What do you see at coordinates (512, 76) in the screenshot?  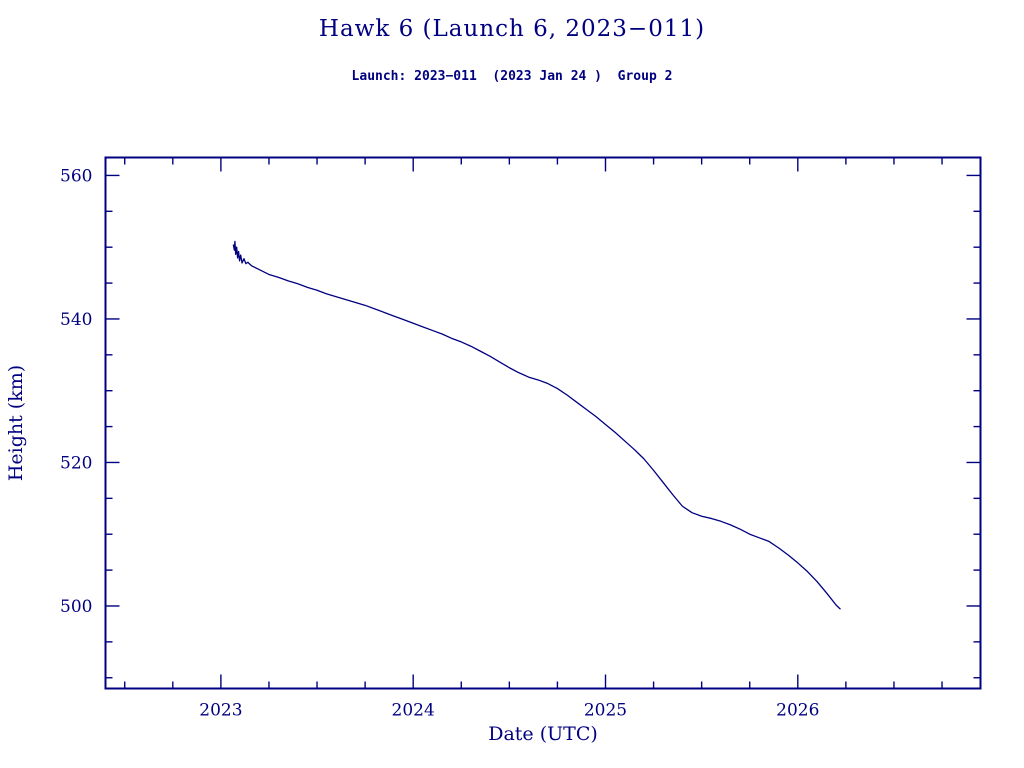 I see `chart-subtitle: Launch: 2023−011 (2023 Jan 24 ) Group 2` at bounding box center [512, 76].